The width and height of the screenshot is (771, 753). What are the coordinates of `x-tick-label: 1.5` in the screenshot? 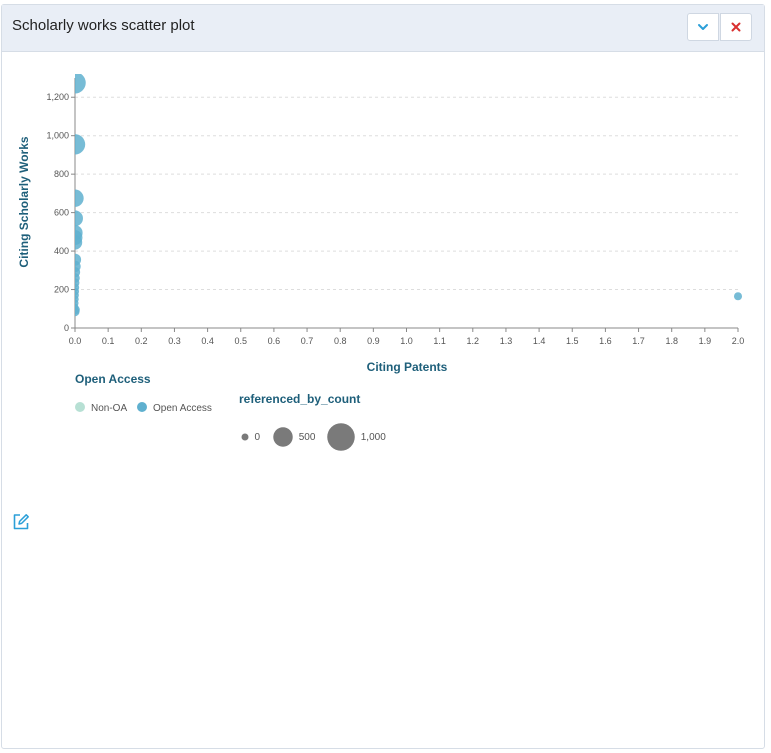 It's located at (572, 341).